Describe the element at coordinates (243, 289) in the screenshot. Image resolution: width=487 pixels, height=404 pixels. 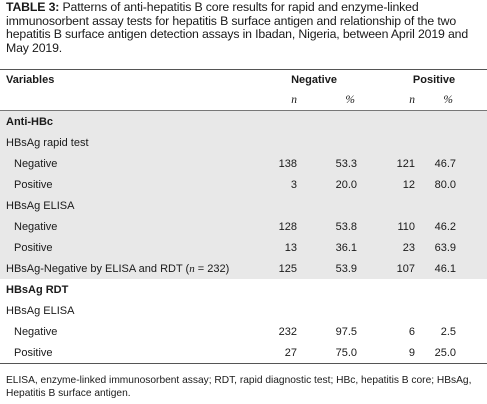
I see `table-row: HBsAg RDT` at that location.